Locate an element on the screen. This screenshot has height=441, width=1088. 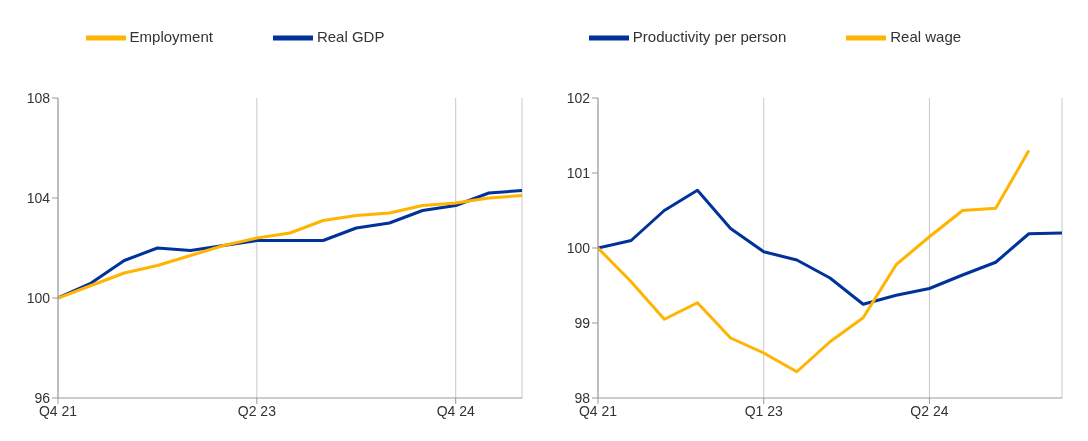
legend-label: Real GDP is located at coordinates (350, 36).